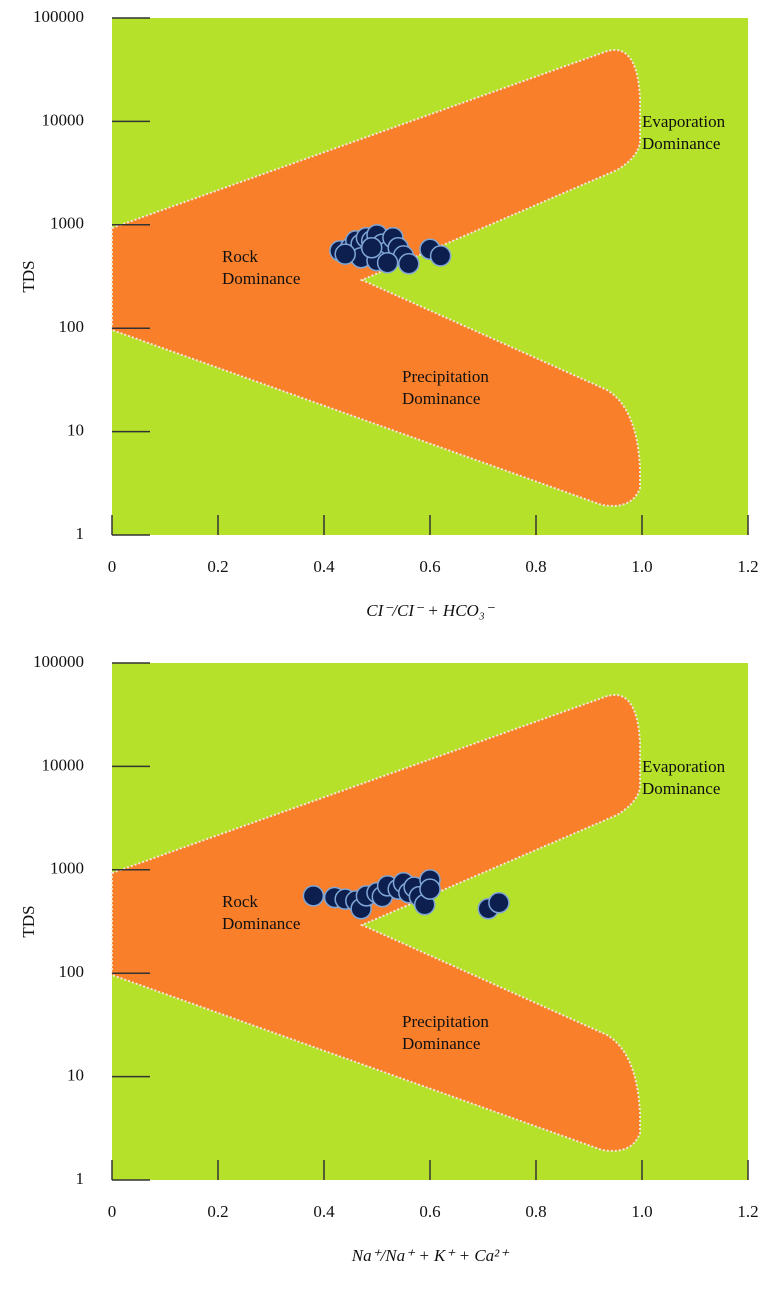 Image resolution: width=764 pixels, height=1297 pixels. I want to click on x-axis-label: Na⁺/Na⁺ + K⁺ + Ca²⁺, so click(431, 1255).